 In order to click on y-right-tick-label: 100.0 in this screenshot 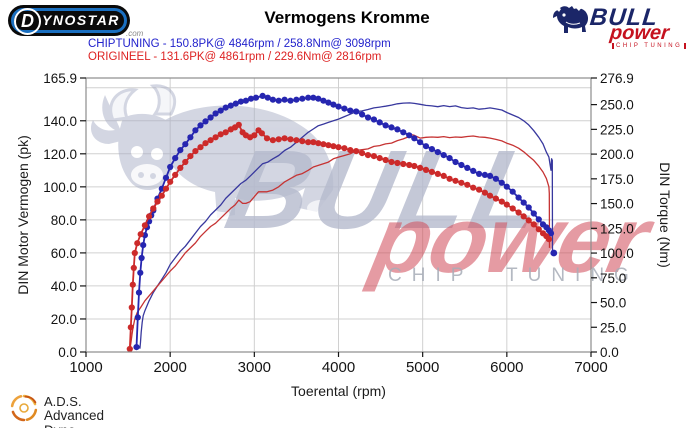, I will do `click(617, 253)`.